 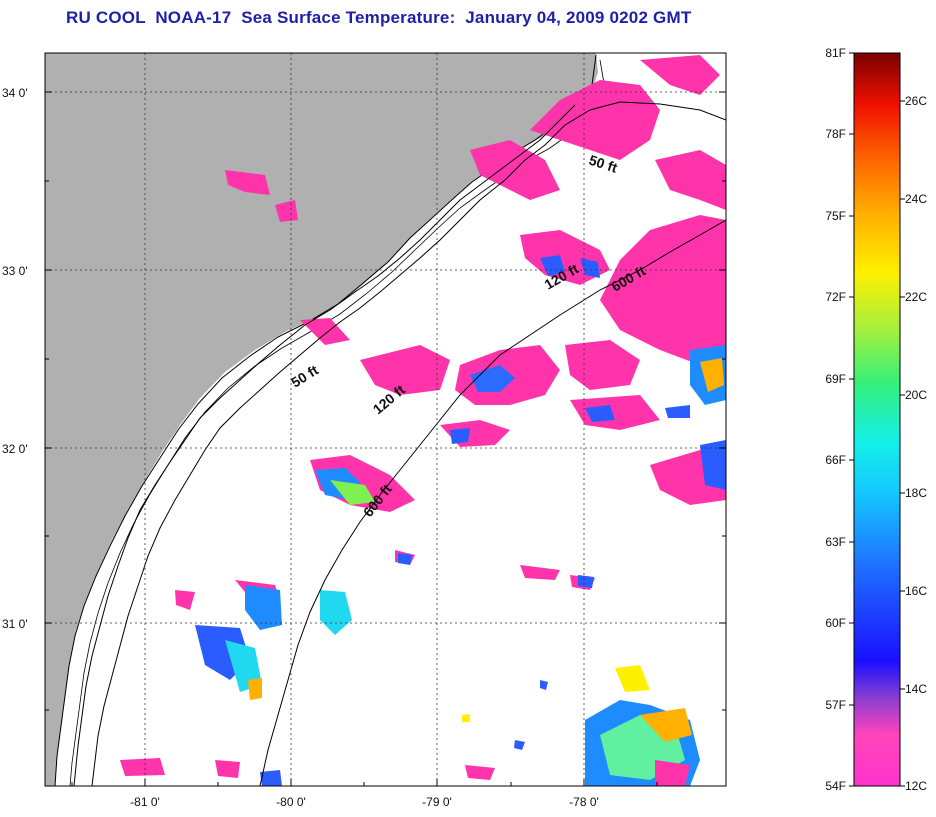 I want to click on lon-label: -80 0', so click(x=291, y=802).